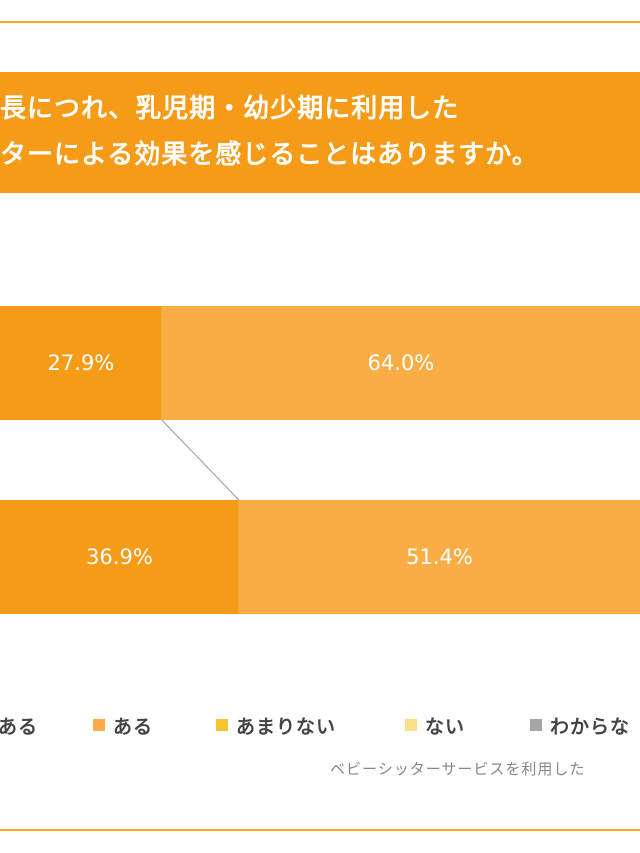  What do you see at coordinates (320, 132) in the screenshot?
I see `question-banner: 長につれ、乳児期・幼少期に利用した ターによる効果を感じることはありますか。` at bounding box center [320, 132].